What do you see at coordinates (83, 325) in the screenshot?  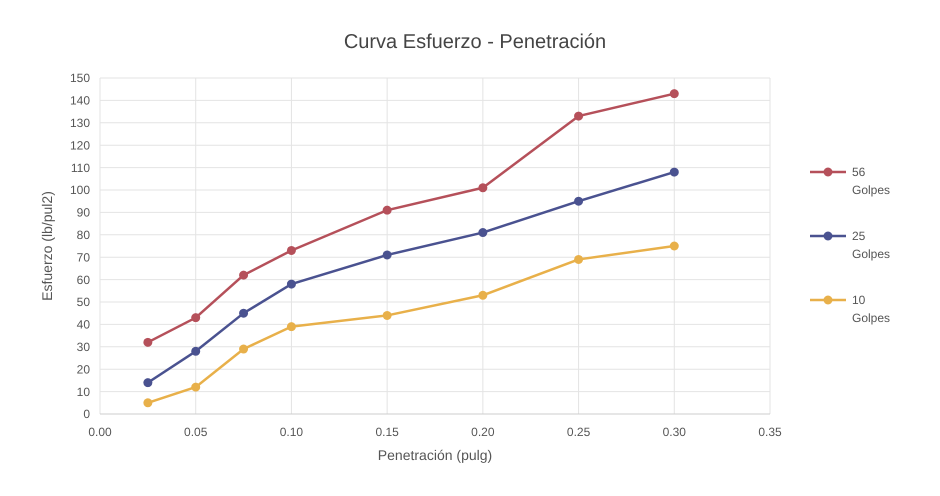 I see `y-tick-label: 40` at bounding box center [83, 325].